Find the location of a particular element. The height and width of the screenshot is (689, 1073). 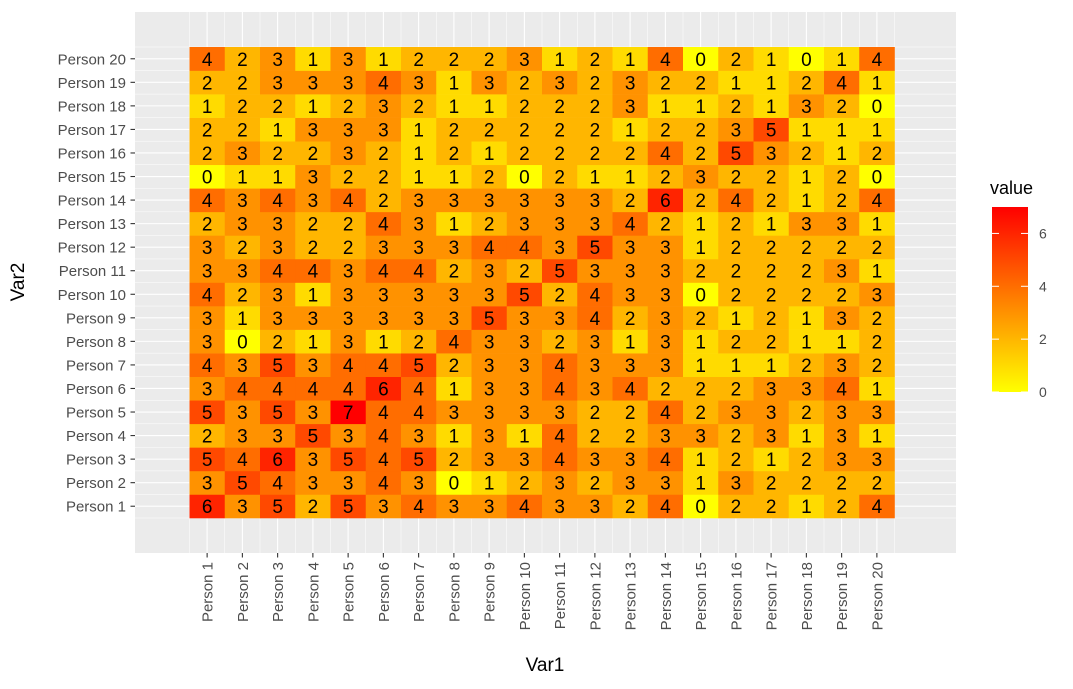

x-tick-label: Person 4 is located at coordinates (313, 592).